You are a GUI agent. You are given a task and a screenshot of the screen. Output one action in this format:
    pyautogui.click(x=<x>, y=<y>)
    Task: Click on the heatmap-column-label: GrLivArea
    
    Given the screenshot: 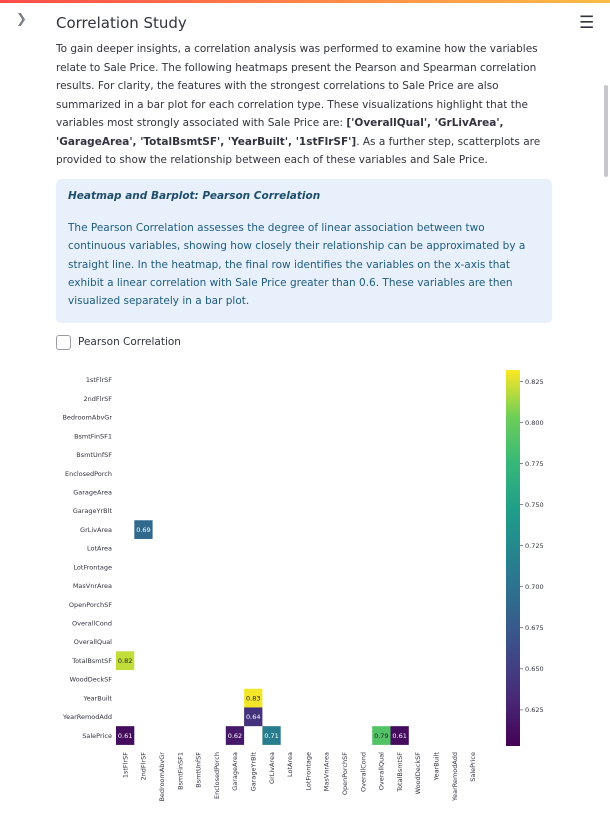 What is the action you would take?
    pyautogui.click(x=272, y=768)
    